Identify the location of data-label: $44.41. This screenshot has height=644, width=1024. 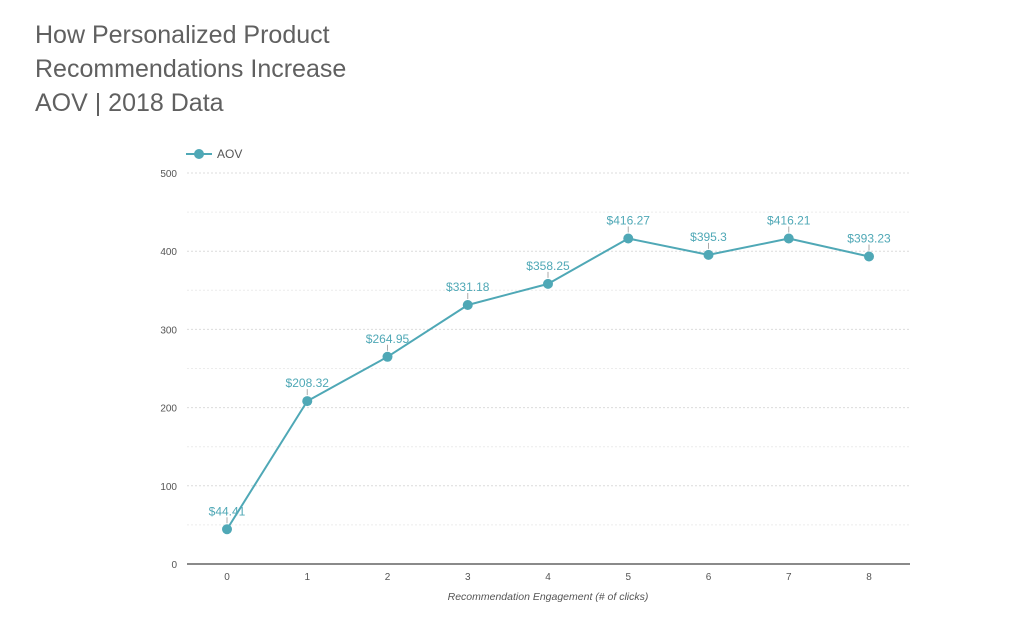
(227, 511).